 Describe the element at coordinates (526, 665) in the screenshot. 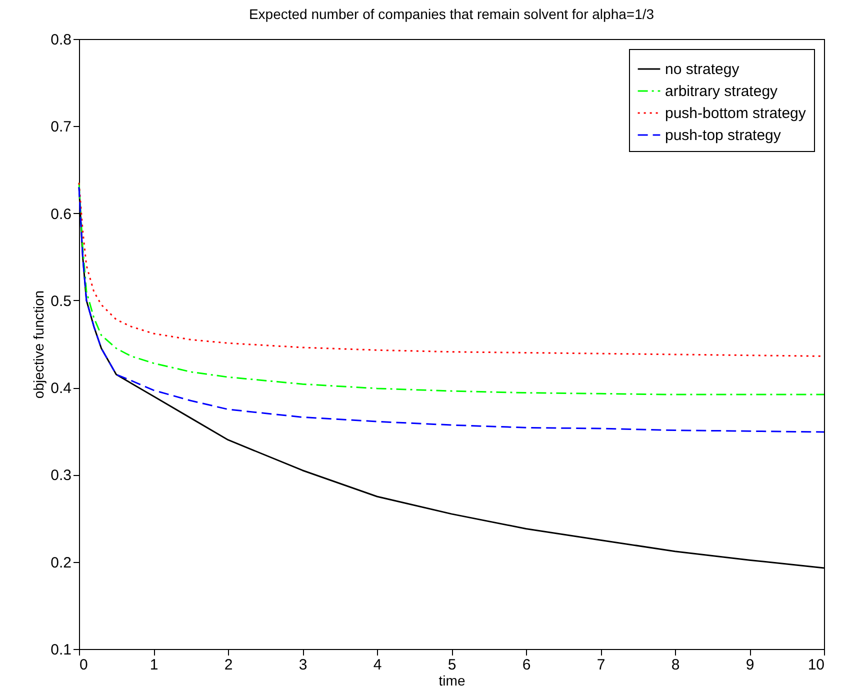

I see `x-tick-label: 6` at that location.